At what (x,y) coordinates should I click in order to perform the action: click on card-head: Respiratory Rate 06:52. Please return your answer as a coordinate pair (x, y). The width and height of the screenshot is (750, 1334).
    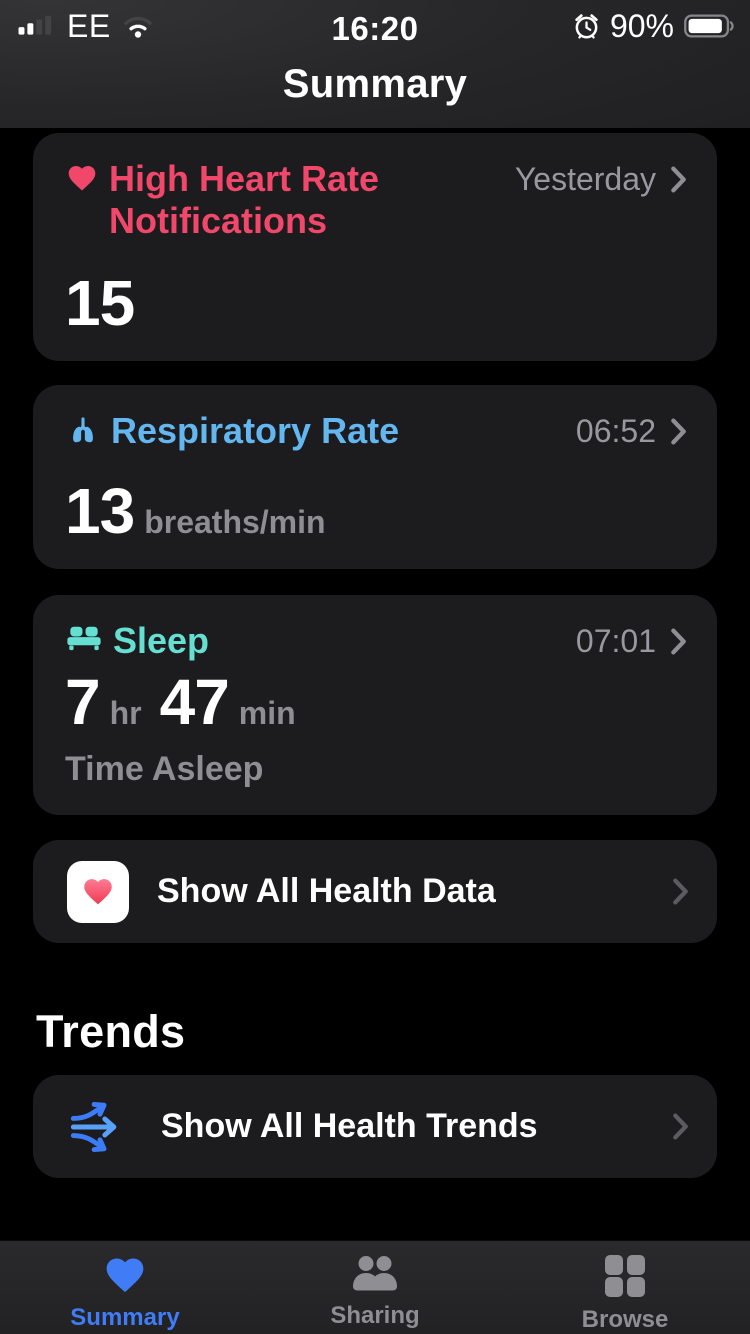
    Looking at the image, I should click on (376, 431).